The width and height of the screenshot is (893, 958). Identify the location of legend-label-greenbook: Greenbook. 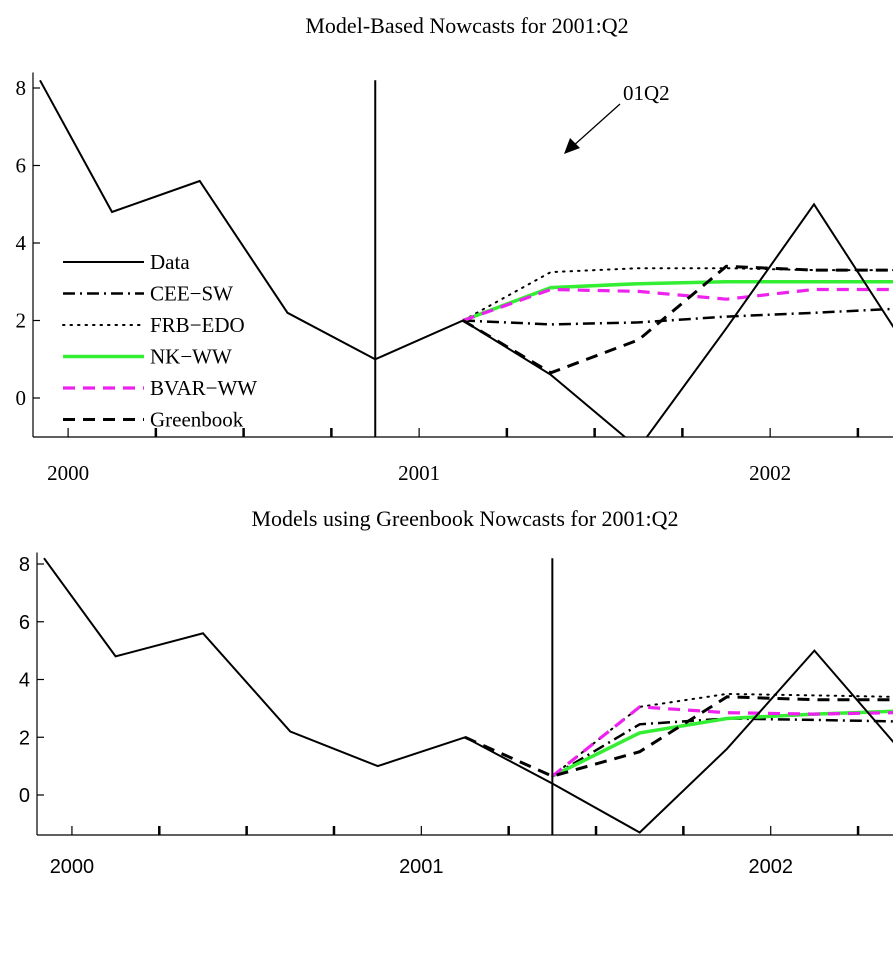
(197, 420).